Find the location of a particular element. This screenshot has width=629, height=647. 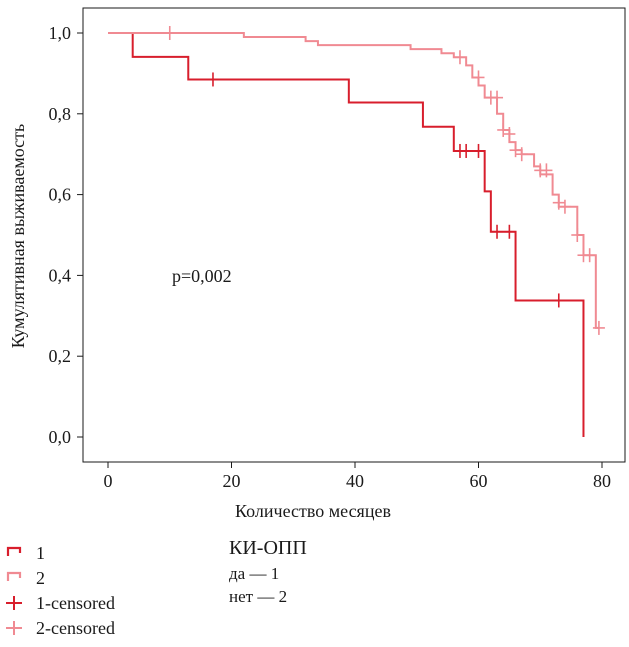

legend-item-2-censored: 2-censored is located at coordinates (60, 628).